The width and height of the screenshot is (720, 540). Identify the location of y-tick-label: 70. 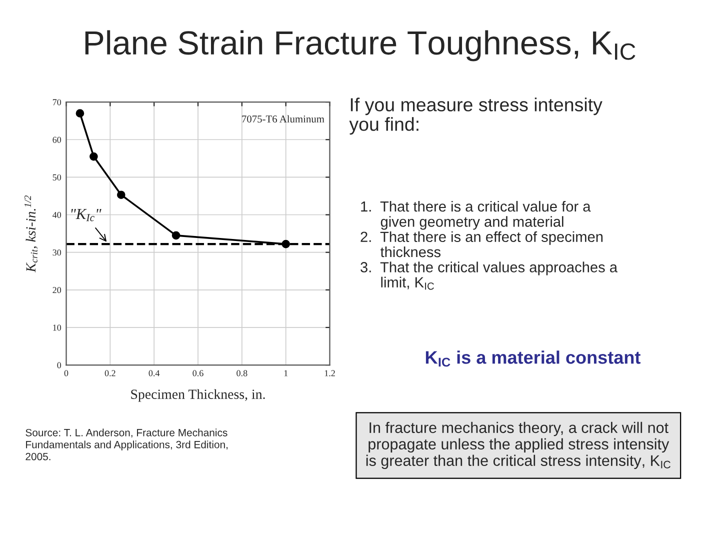
(57, 102).